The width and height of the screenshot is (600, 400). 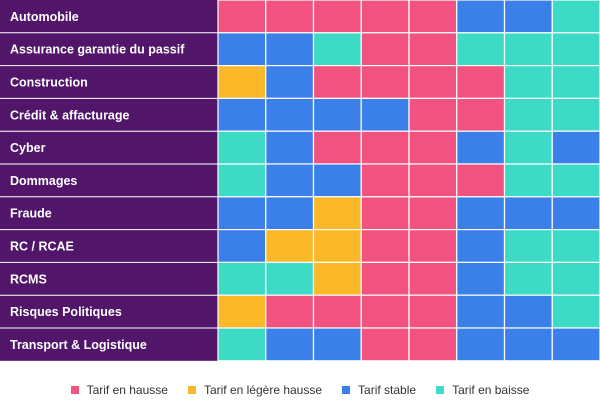 I want to click on row-label: RCMS, so click(x=28, y=279).